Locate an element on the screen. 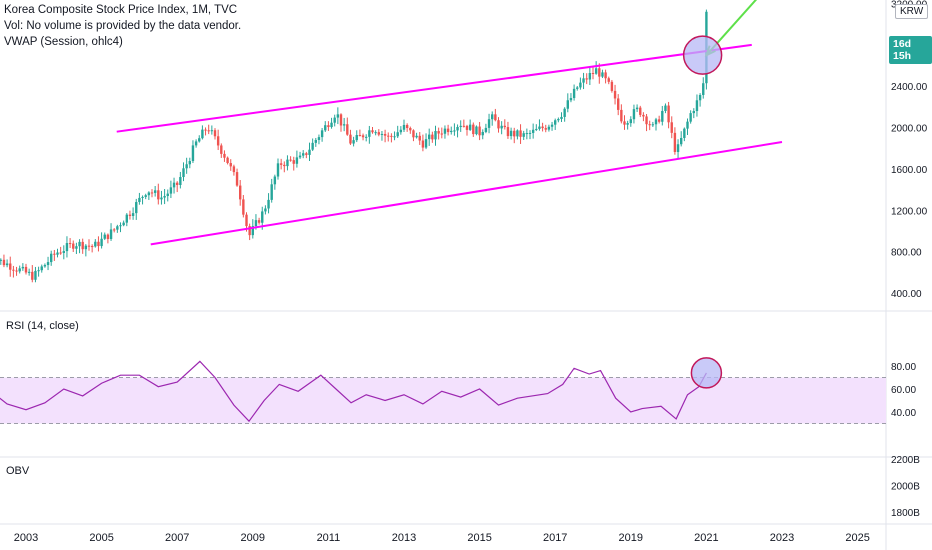  time-tick-label: 2013 is located at coordinates (404, 538).